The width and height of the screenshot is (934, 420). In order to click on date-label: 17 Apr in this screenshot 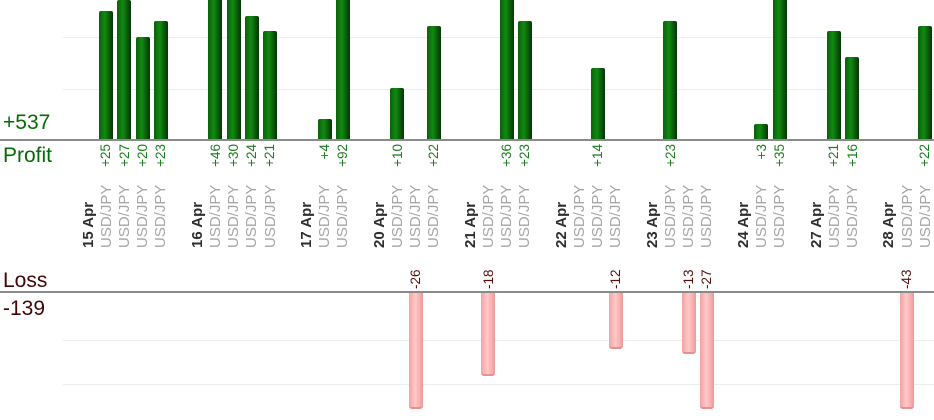, I will do `click(306, 224)`.